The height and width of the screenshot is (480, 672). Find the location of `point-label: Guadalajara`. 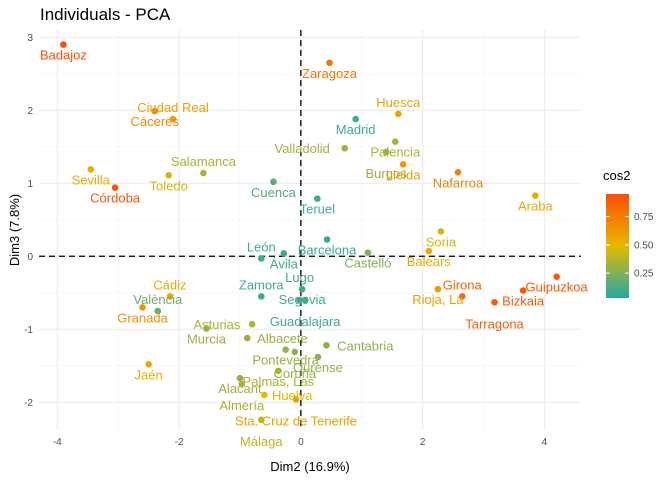

point-label: Guadalajara is located at coordinates (306, 321).